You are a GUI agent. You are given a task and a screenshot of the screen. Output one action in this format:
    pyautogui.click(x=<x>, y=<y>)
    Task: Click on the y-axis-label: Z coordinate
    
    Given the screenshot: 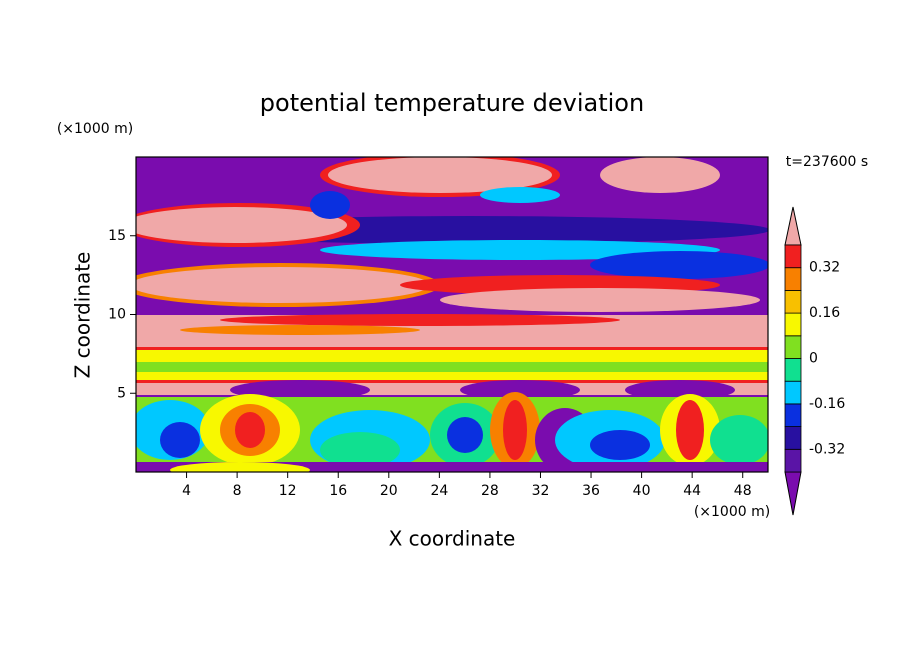 What is the action you would take?
    pyautogui.click(x=83, y=315)
    